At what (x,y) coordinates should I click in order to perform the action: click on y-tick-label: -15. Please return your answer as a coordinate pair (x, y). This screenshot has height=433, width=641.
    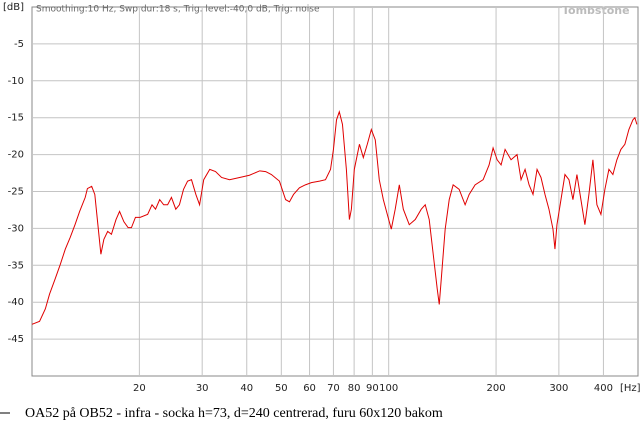
    Looking at the image, I should click on (16, 118).